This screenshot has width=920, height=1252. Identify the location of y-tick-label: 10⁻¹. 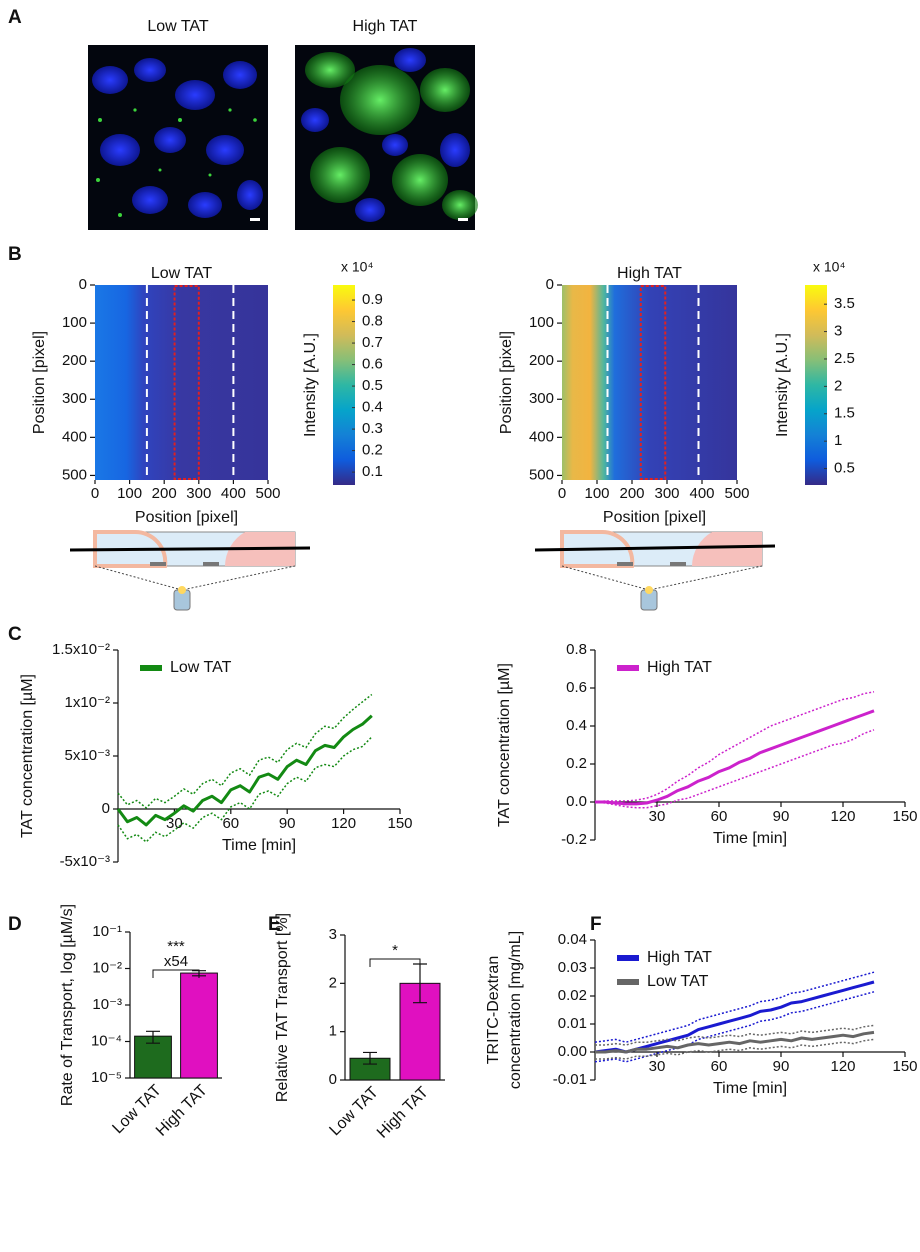
(107, 931).